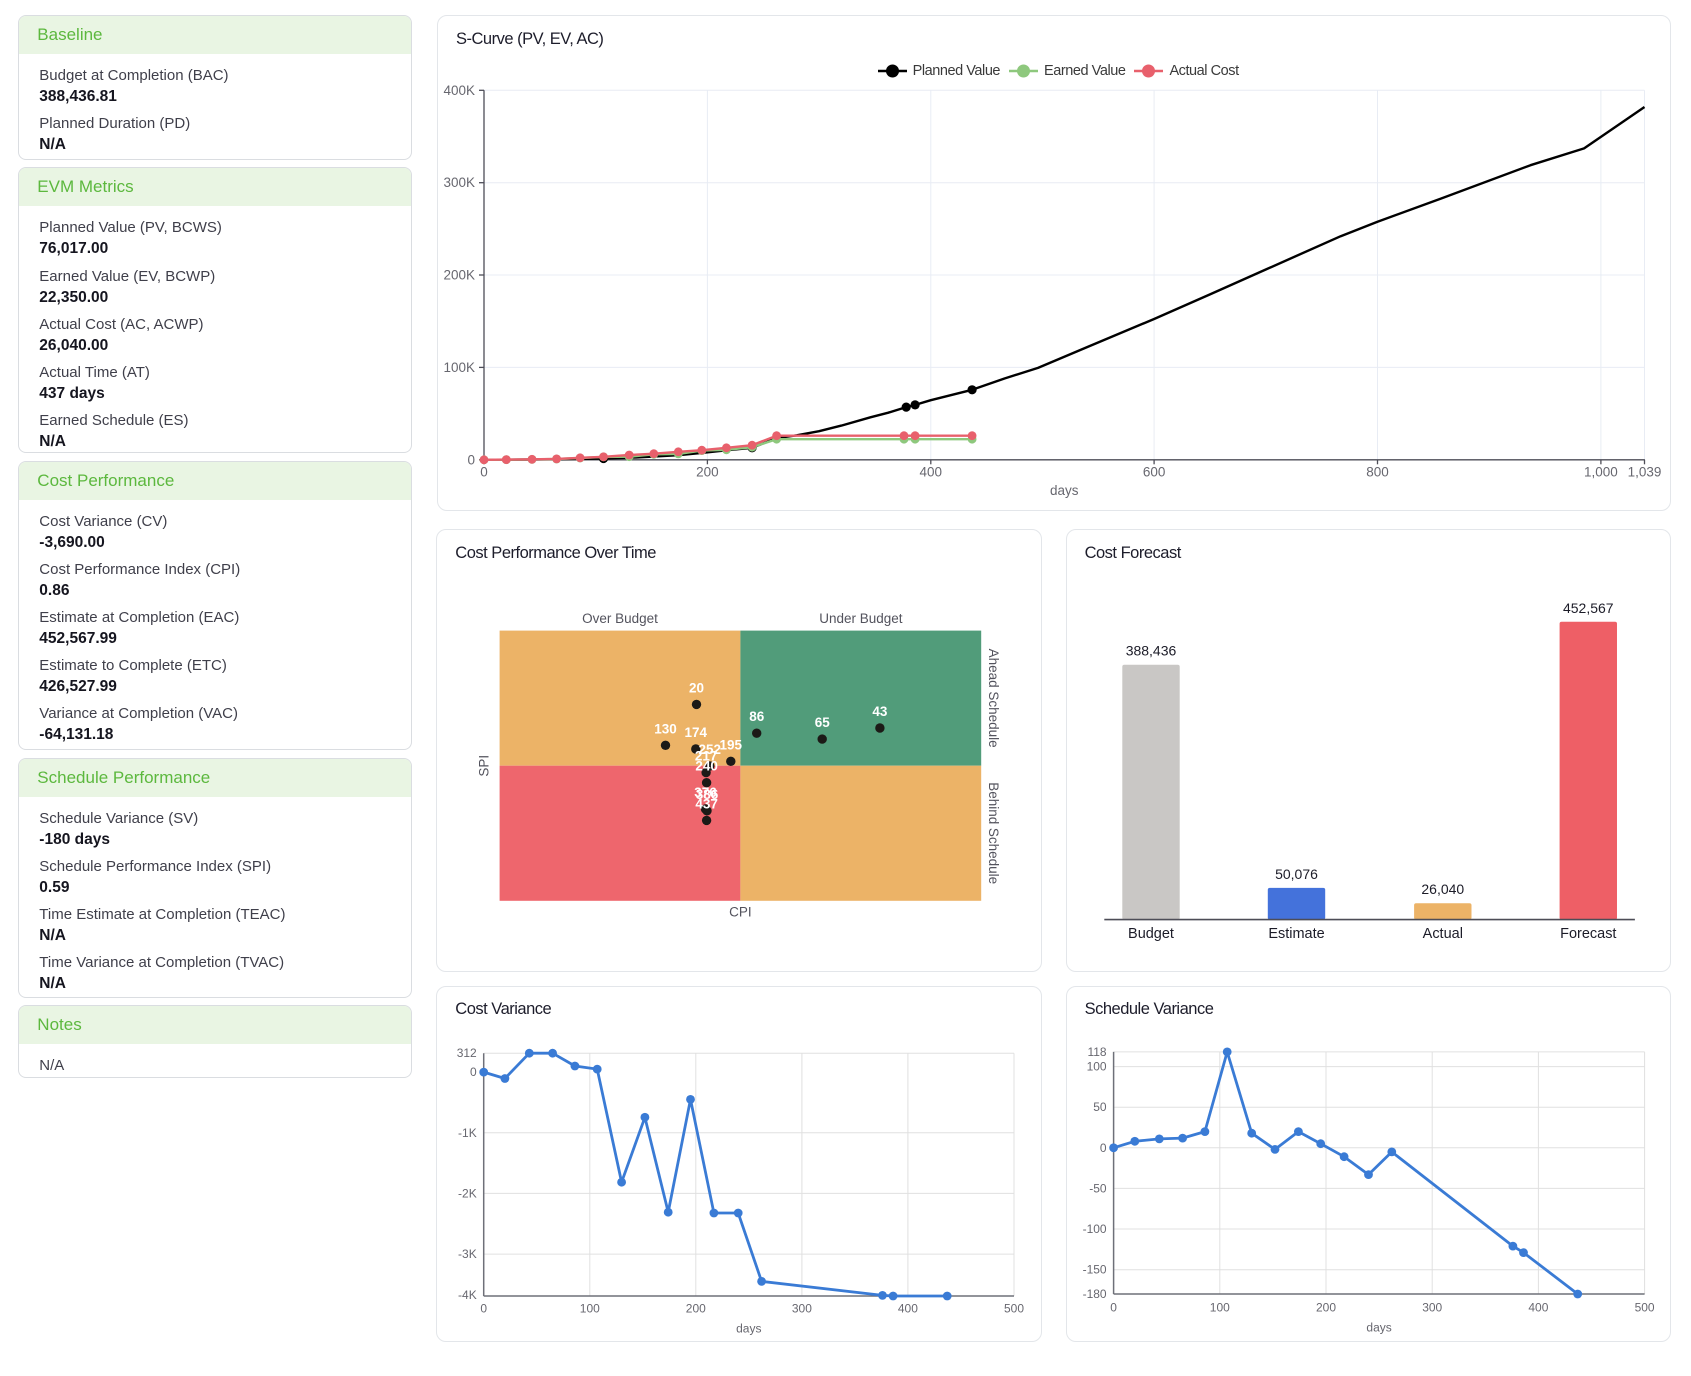 The image size is (1691, 1376). Describe the element at coordinates (484, 766) in the screenshot. I see `svg-text: SPI` at that location.